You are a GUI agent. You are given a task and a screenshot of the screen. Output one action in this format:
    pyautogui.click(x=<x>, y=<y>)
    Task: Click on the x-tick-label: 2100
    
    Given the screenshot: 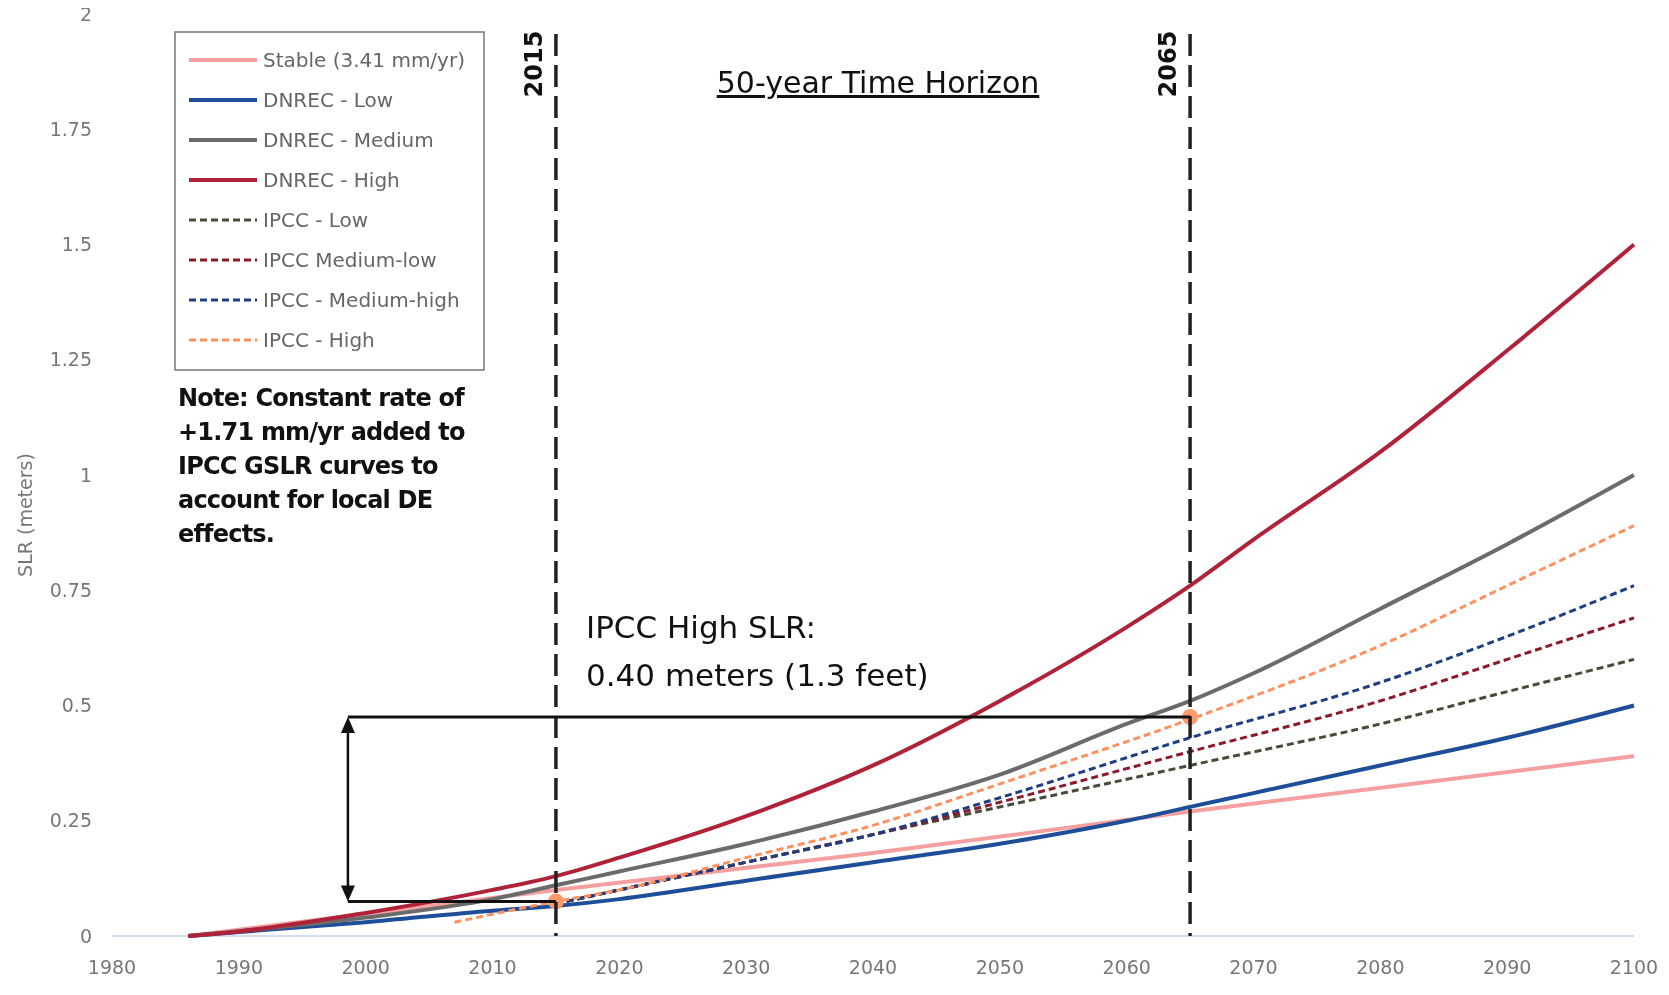 What is the action you would take?
    pyautogui.click(x=1634, y=967)
    